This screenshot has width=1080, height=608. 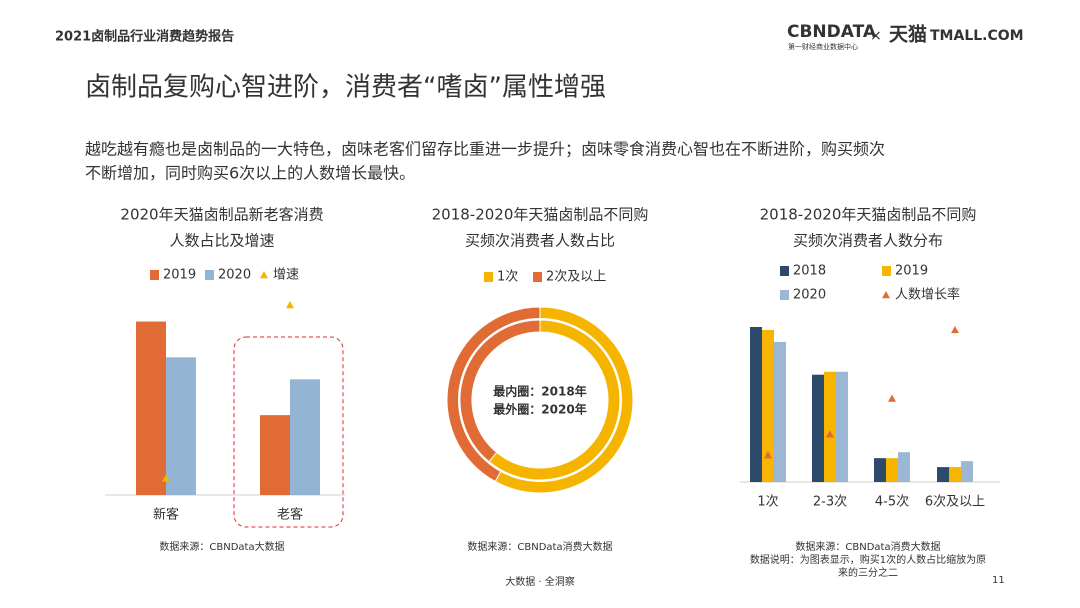 I want to click on partner-en: TMALL.COM, so click(x=977, y=36).